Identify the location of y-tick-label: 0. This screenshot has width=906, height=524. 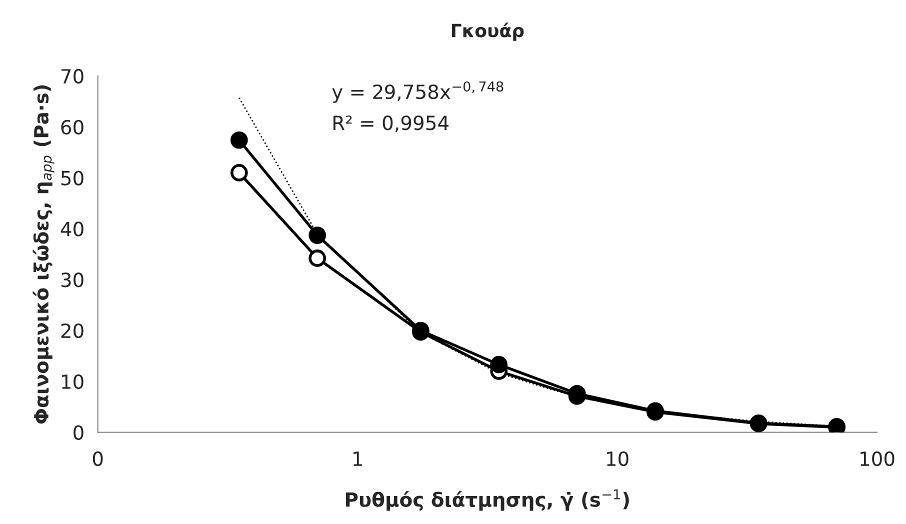
(79, 432).